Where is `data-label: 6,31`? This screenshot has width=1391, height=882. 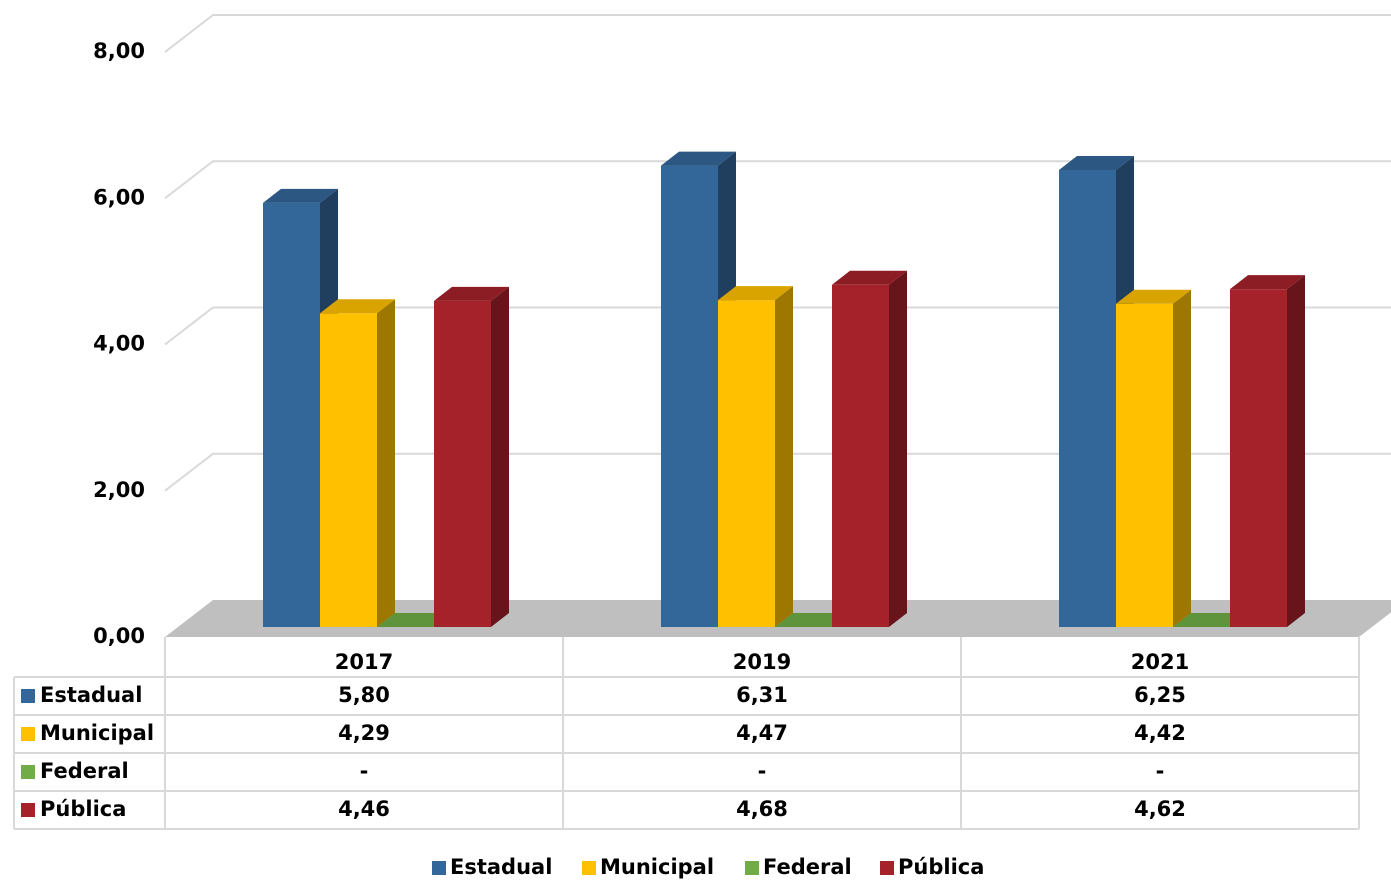 data-label: 6,31 is located at coordinates (762, 695).